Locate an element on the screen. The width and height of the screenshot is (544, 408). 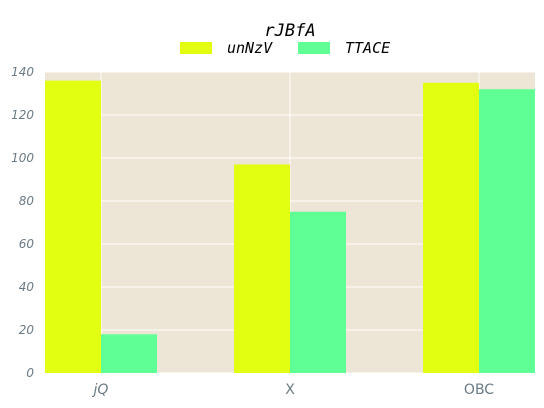
legend: unNzV TTACE is located at coordinates (285, 48).